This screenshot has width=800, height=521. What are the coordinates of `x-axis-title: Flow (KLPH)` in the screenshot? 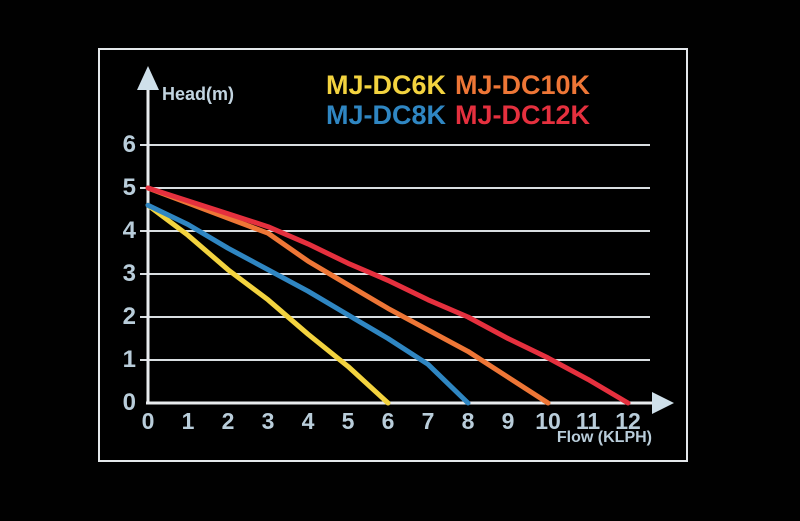 It's located at (604, 437).